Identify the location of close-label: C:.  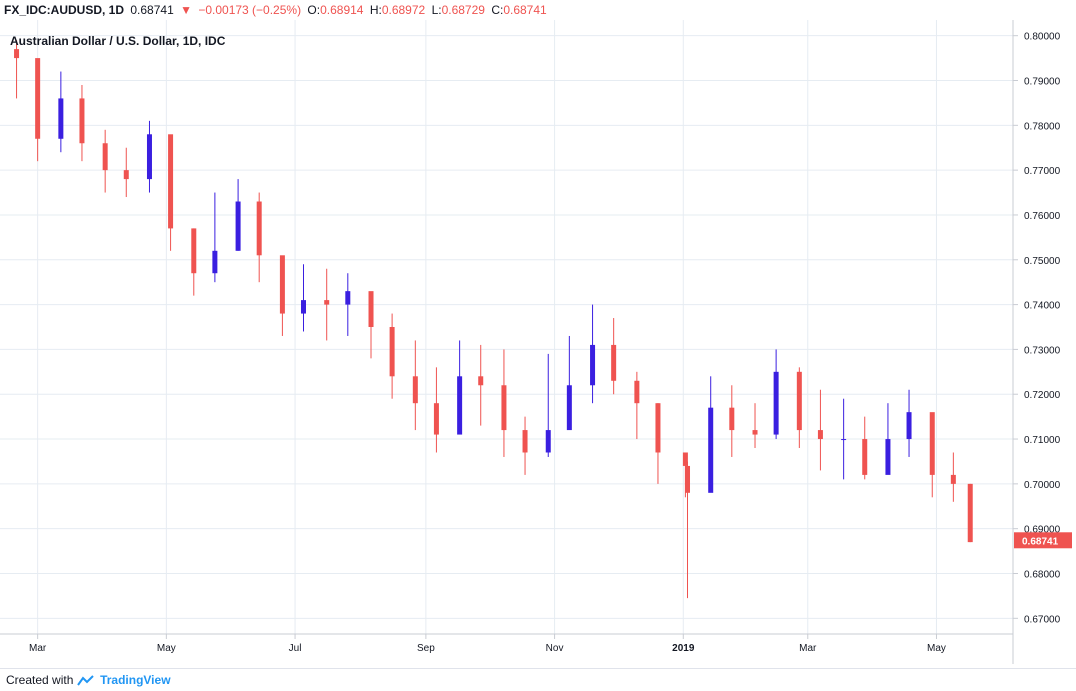
(497, 10).